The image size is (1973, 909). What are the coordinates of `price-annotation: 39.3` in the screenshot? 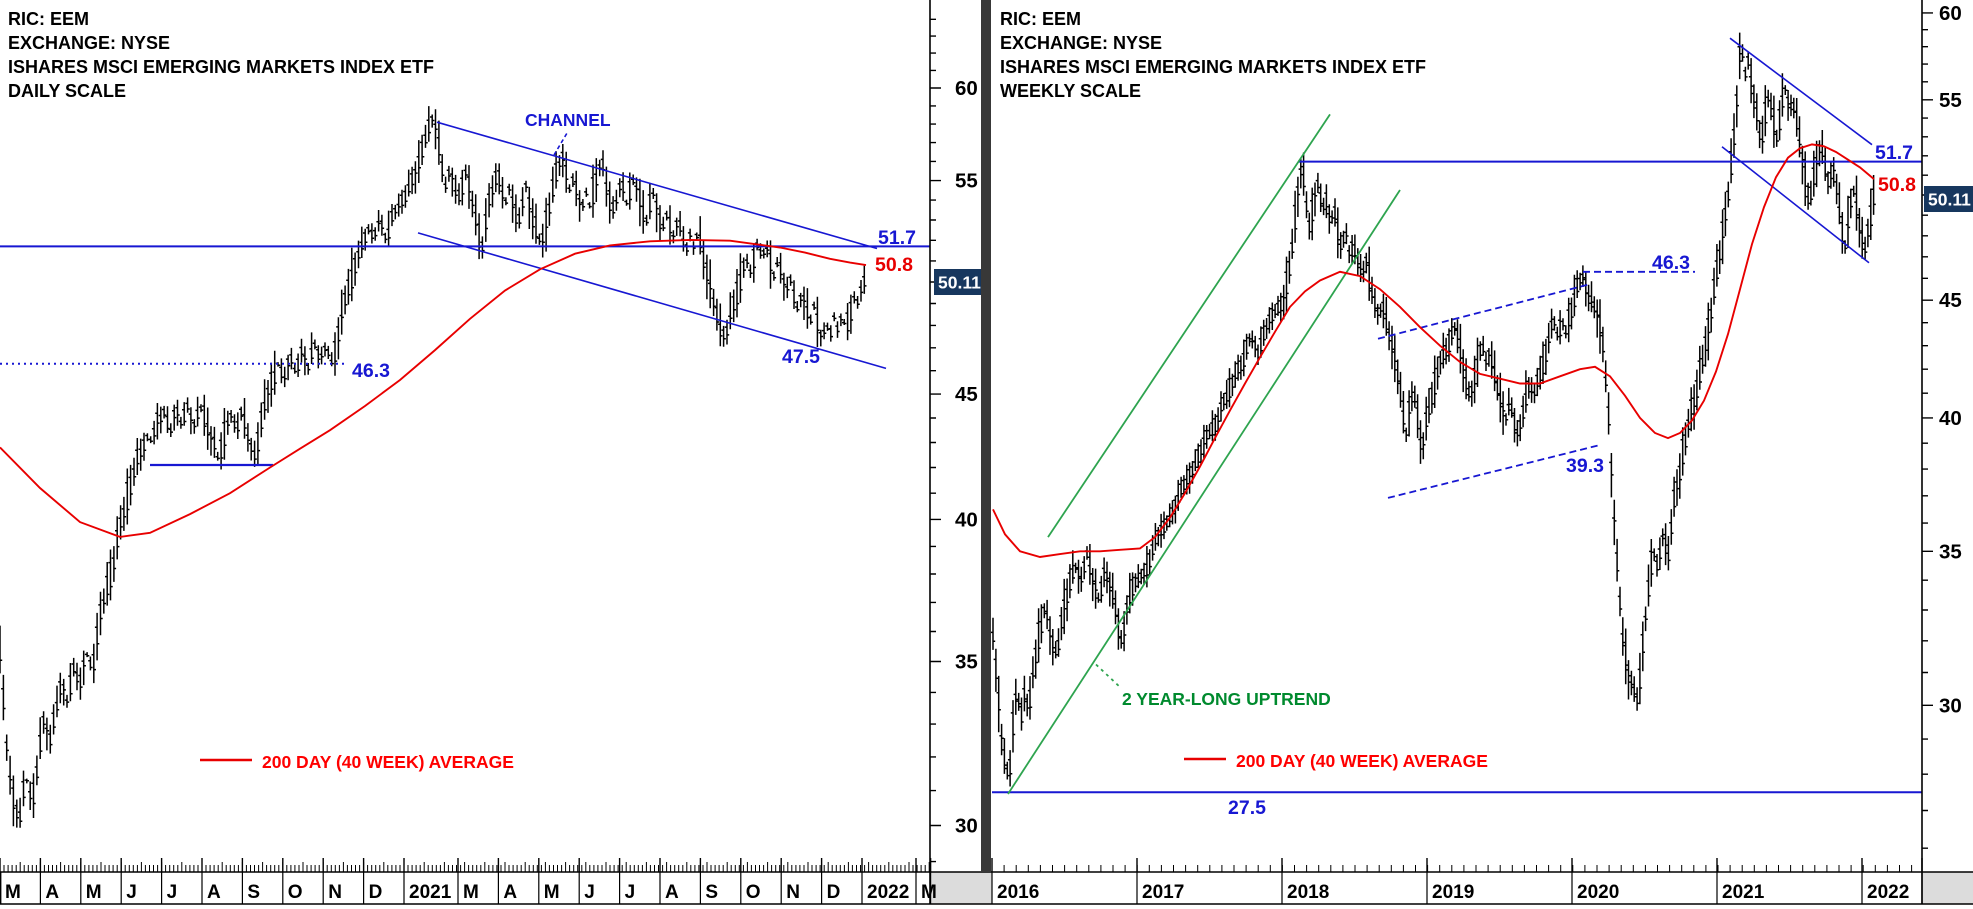 It's located at (1585, 466).